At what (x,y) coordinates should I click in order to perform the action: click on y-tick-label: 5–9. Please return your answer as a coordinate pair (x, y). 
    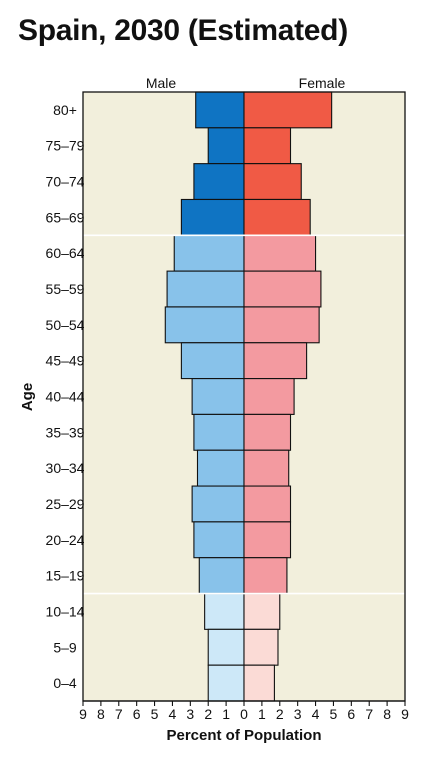
    Looking at the image, I should click on (65, 647).